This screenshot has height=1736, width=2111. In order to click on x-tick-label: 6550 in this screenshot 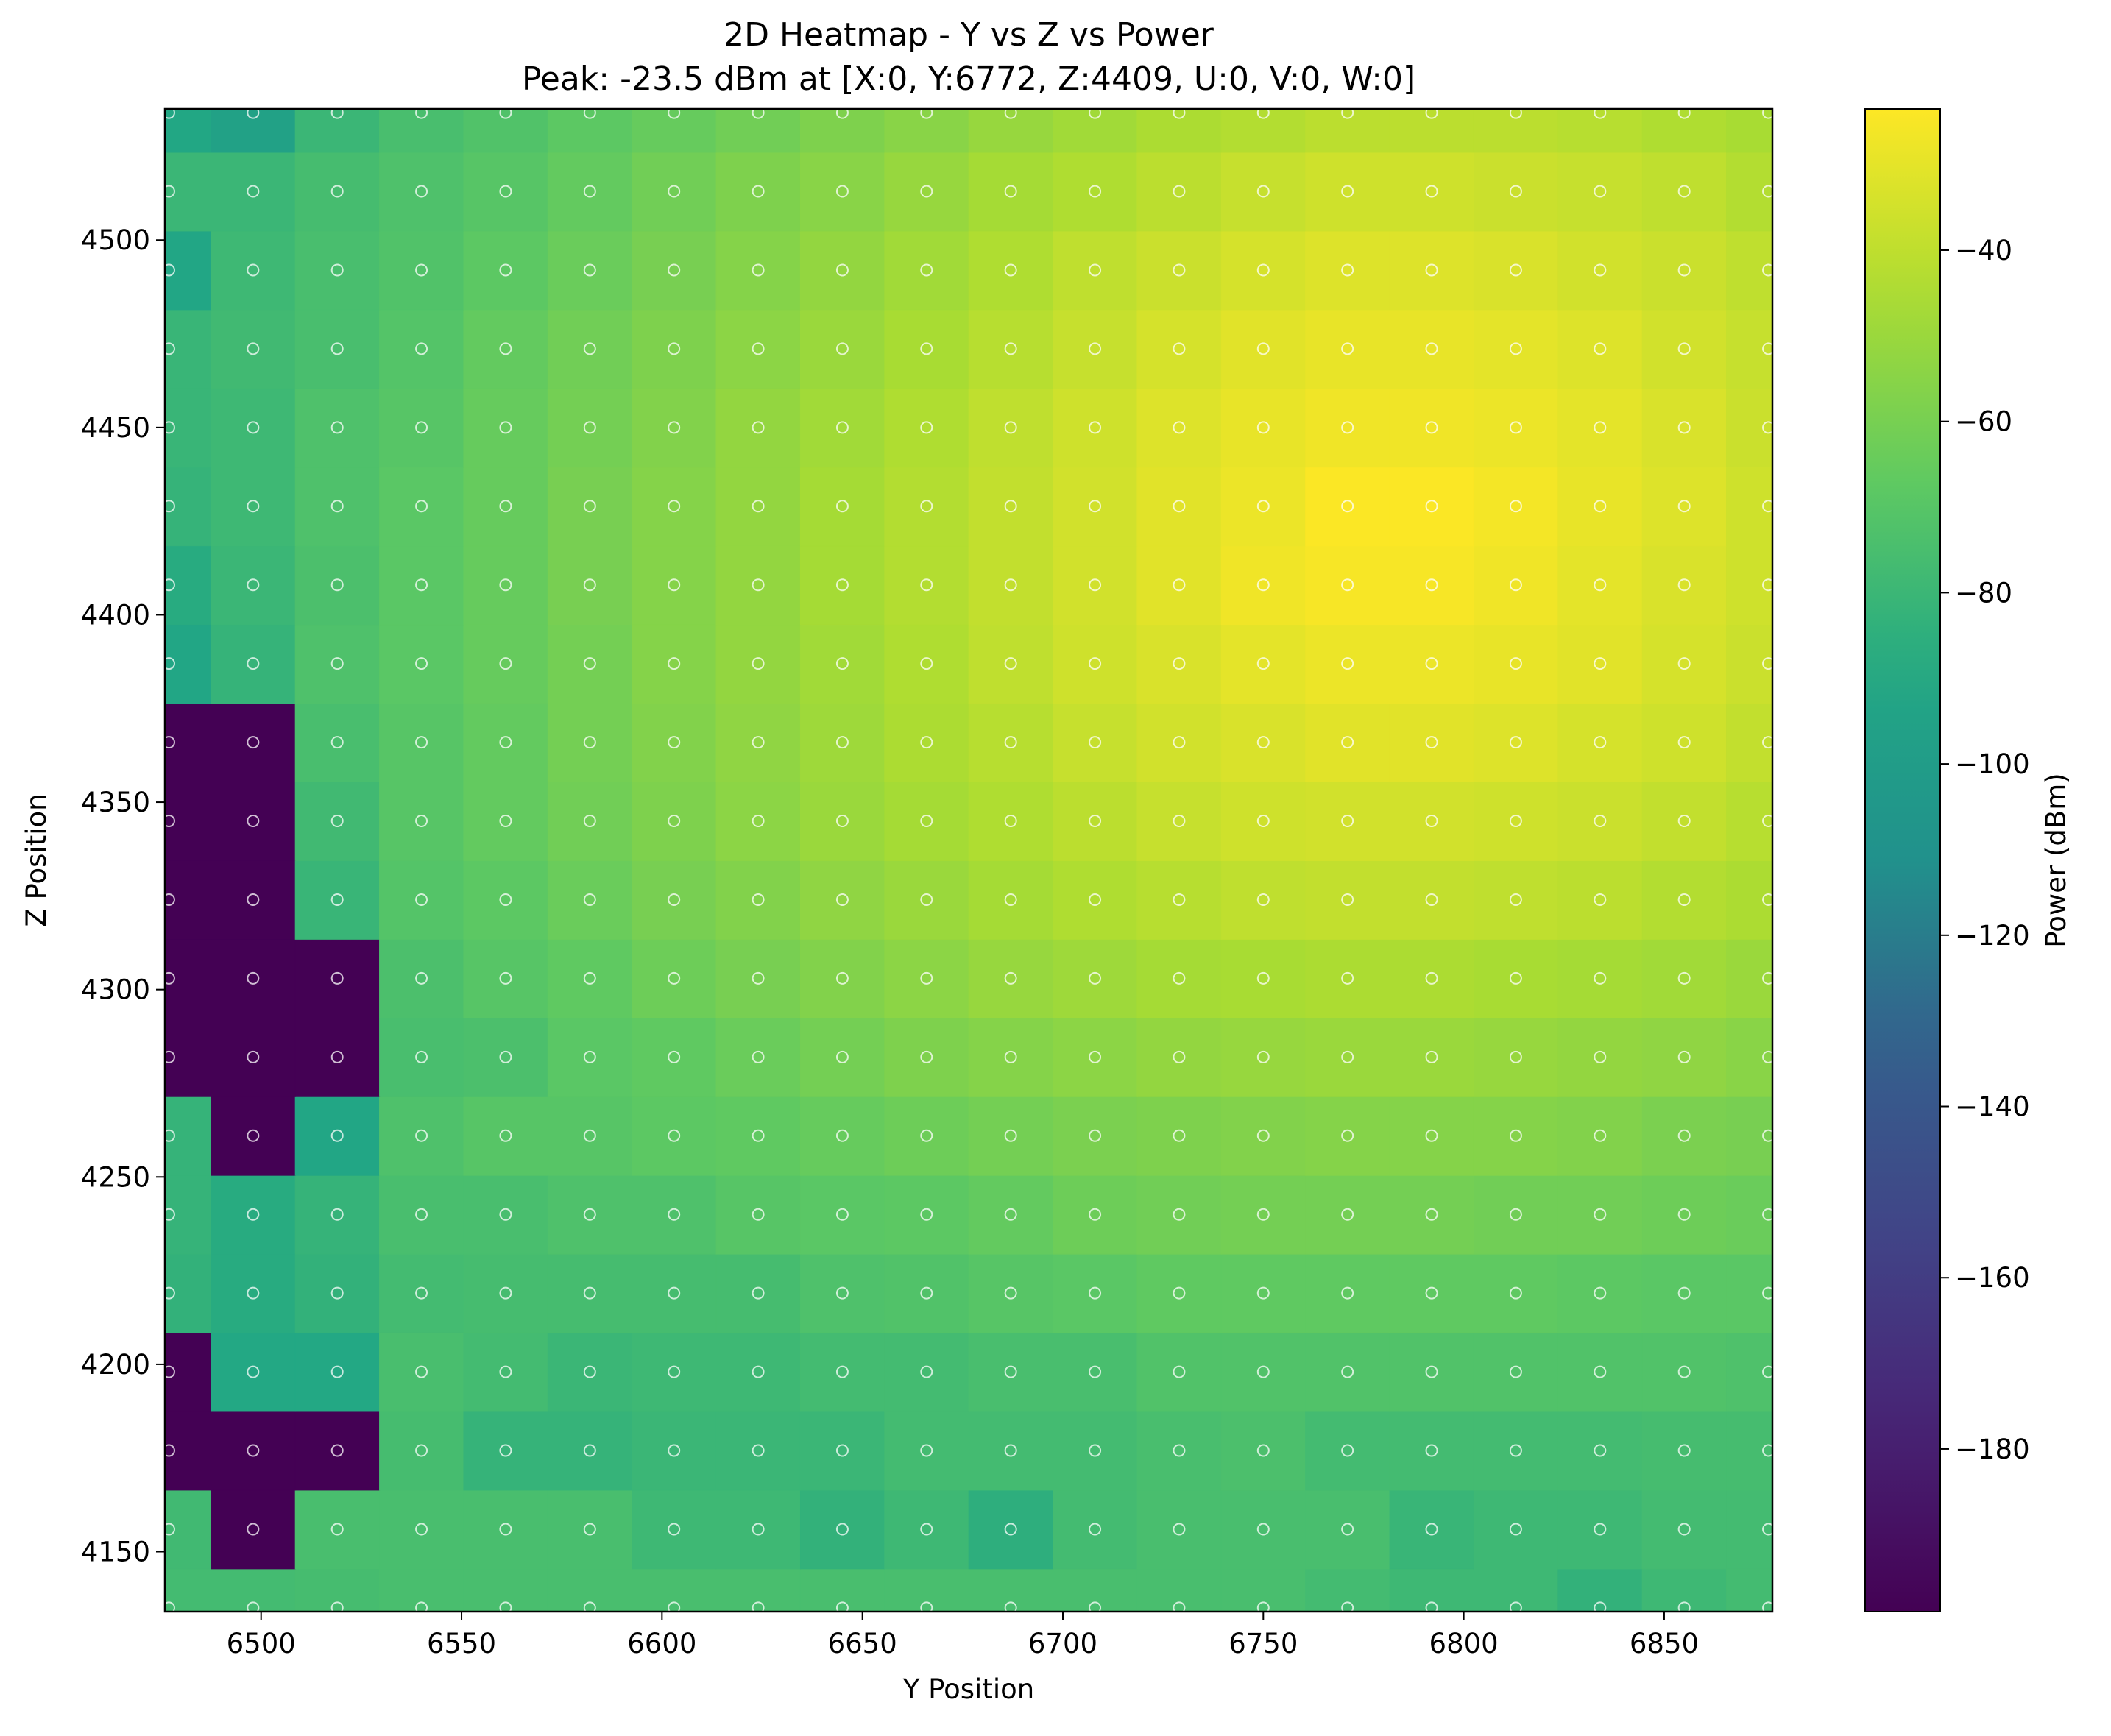, I will do `click(461, 1644)`.